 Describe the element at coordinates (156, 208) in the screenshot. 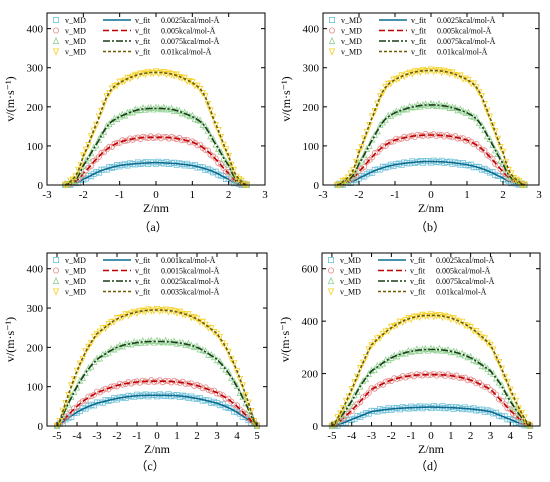

I see `x-axis-label: Z/nm` at that location.